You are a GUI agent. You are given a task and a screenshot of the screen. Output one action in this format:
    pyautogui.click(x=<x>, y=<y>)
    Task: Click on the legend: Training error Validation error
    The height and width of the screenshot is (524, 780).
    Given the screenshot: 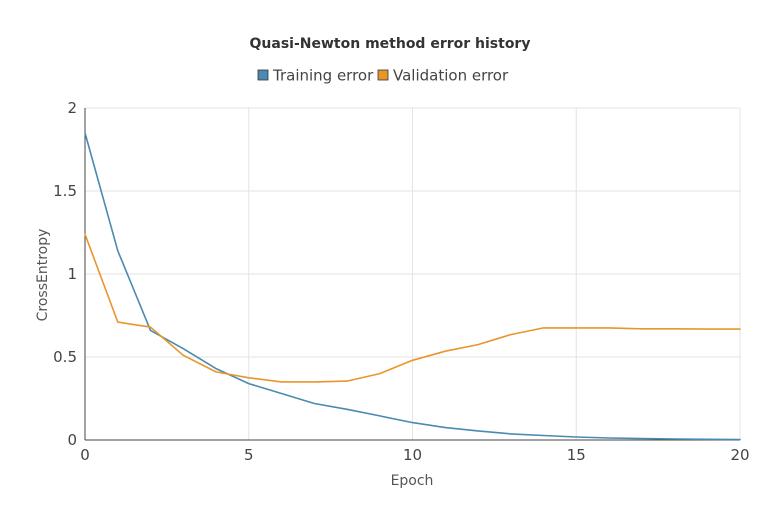 What is the action you would take?
    pyautogui.click(x=383, y=76)
    